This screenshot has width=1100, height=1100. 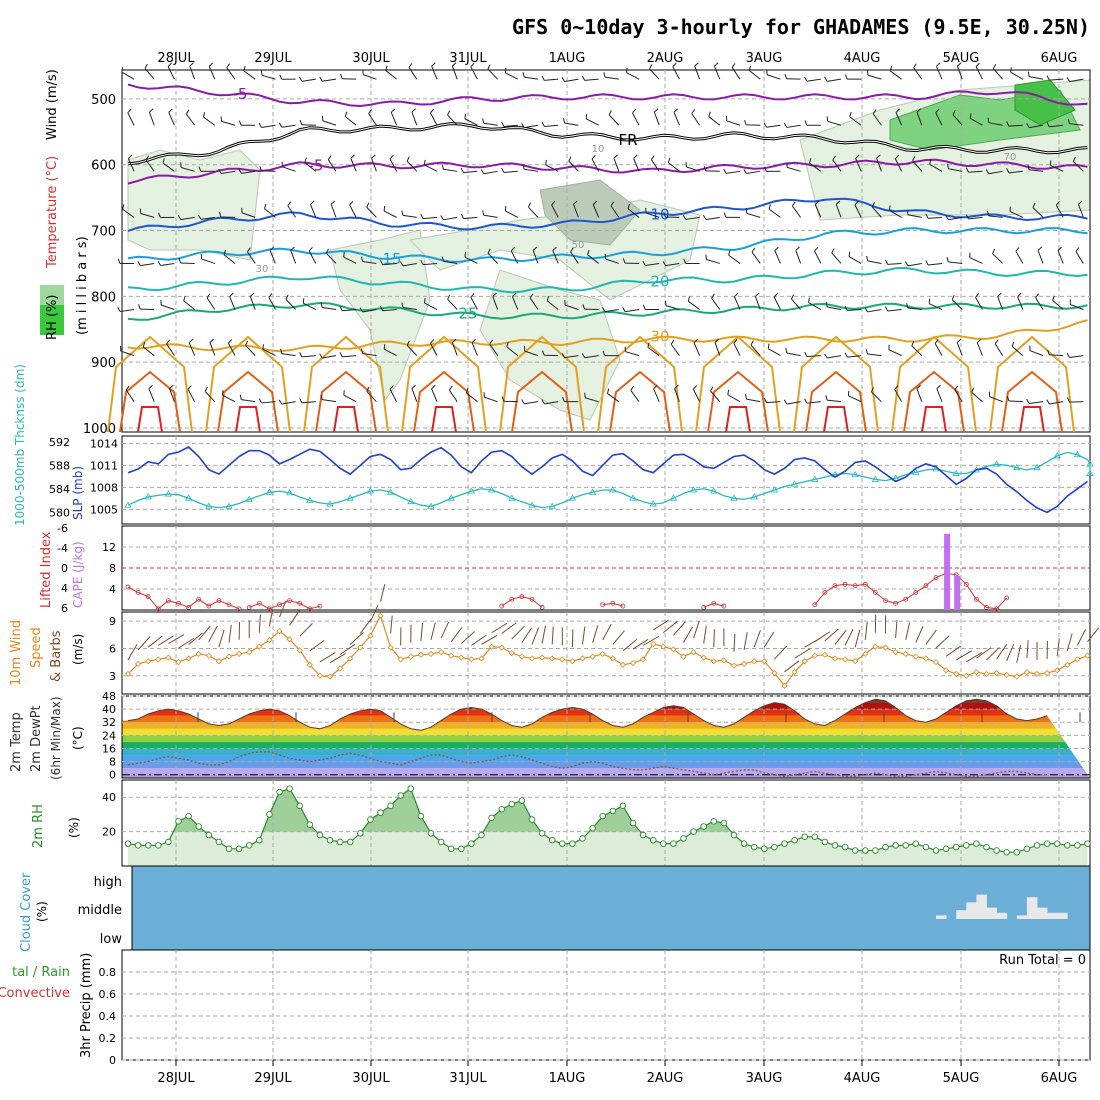 I want to click on rh-contour-label: 50, so click(x=578, y=245).